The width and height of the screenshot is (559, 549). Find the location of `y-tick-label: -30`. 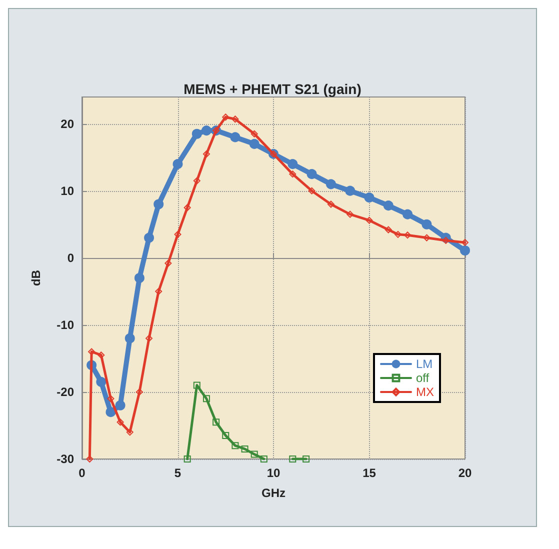

y-tick-label: -30 is located at coordinates (65, 459).